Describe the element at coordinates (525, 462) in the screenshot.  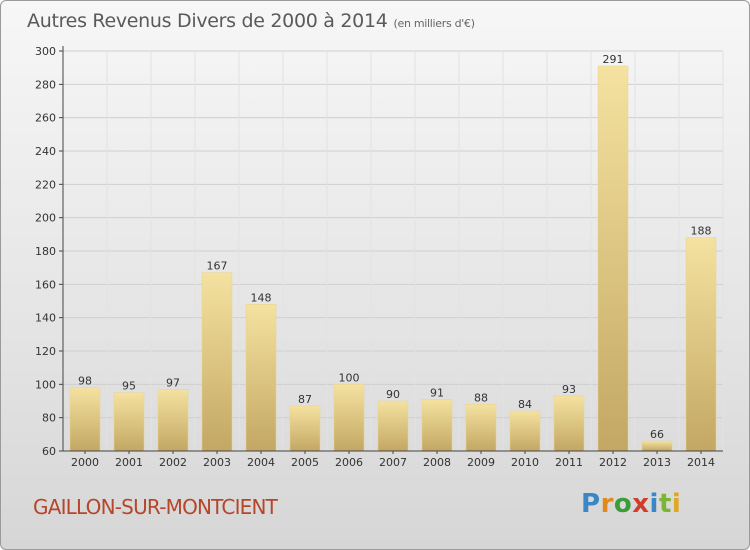
I see `x-tick-label: 2010` at that location.